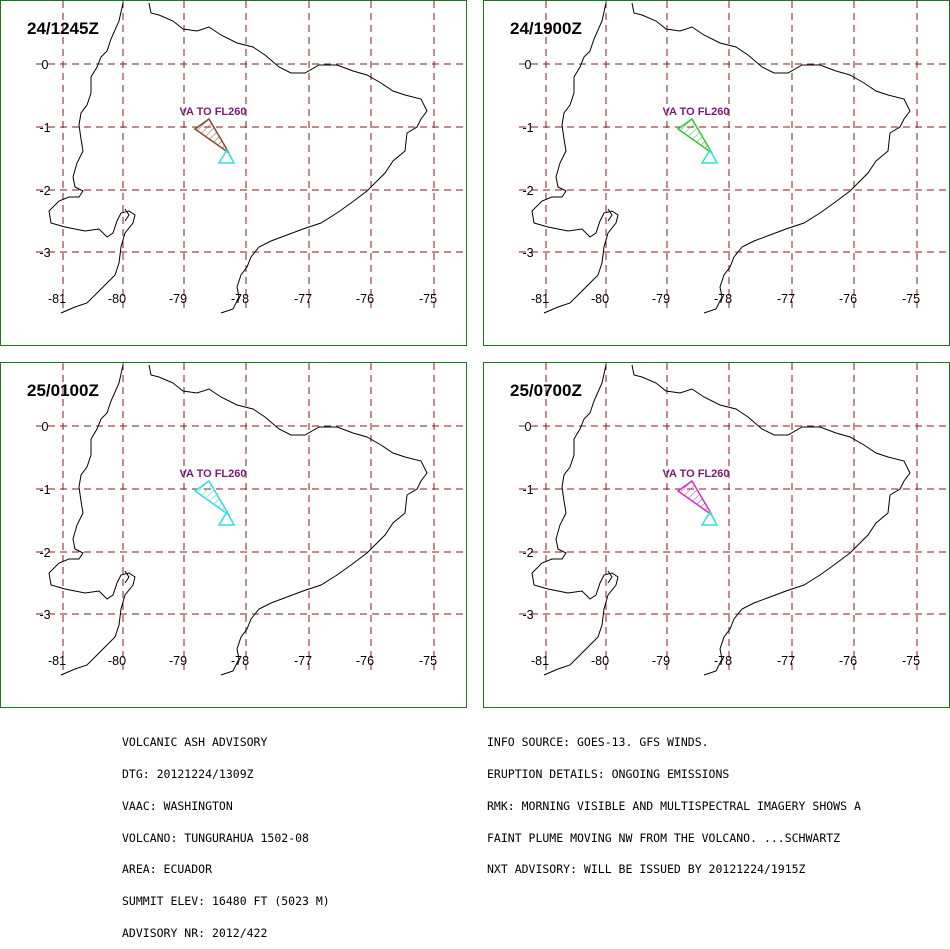  I want to click on advisory-left-line: DTG: 20121224/1309Z, so click(188, 773).